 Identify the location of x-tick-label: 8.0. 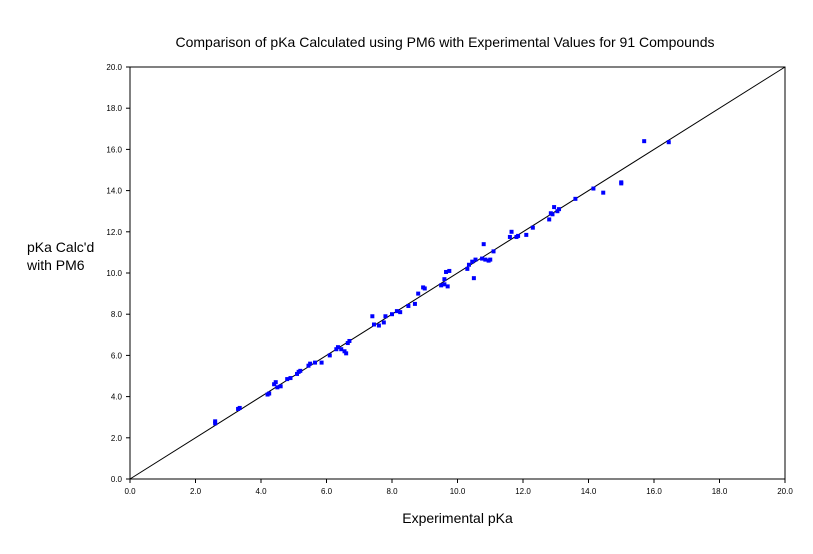
(392, 491).